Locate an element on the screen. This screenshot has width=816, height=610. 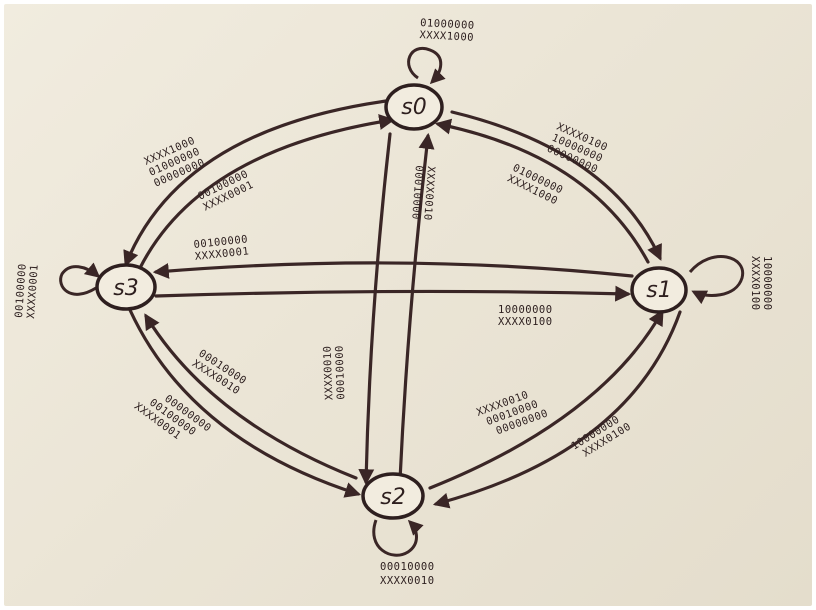
label-s0-to-s3: XXXX1000 01000000 00000000 is located at coordinates (174, 162).